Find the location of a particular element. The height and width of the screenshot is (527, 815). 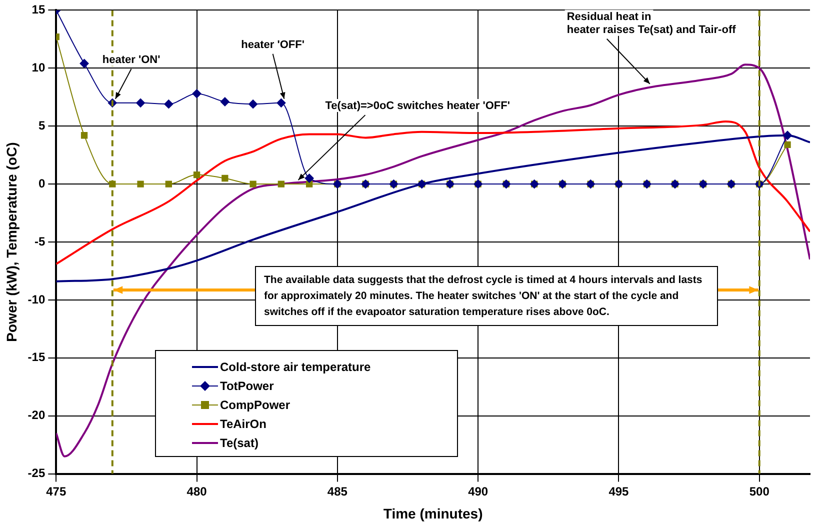

annotation: Residual heat in heater raises Te(sat) and Tair-off is located at coordinates (651, 23).